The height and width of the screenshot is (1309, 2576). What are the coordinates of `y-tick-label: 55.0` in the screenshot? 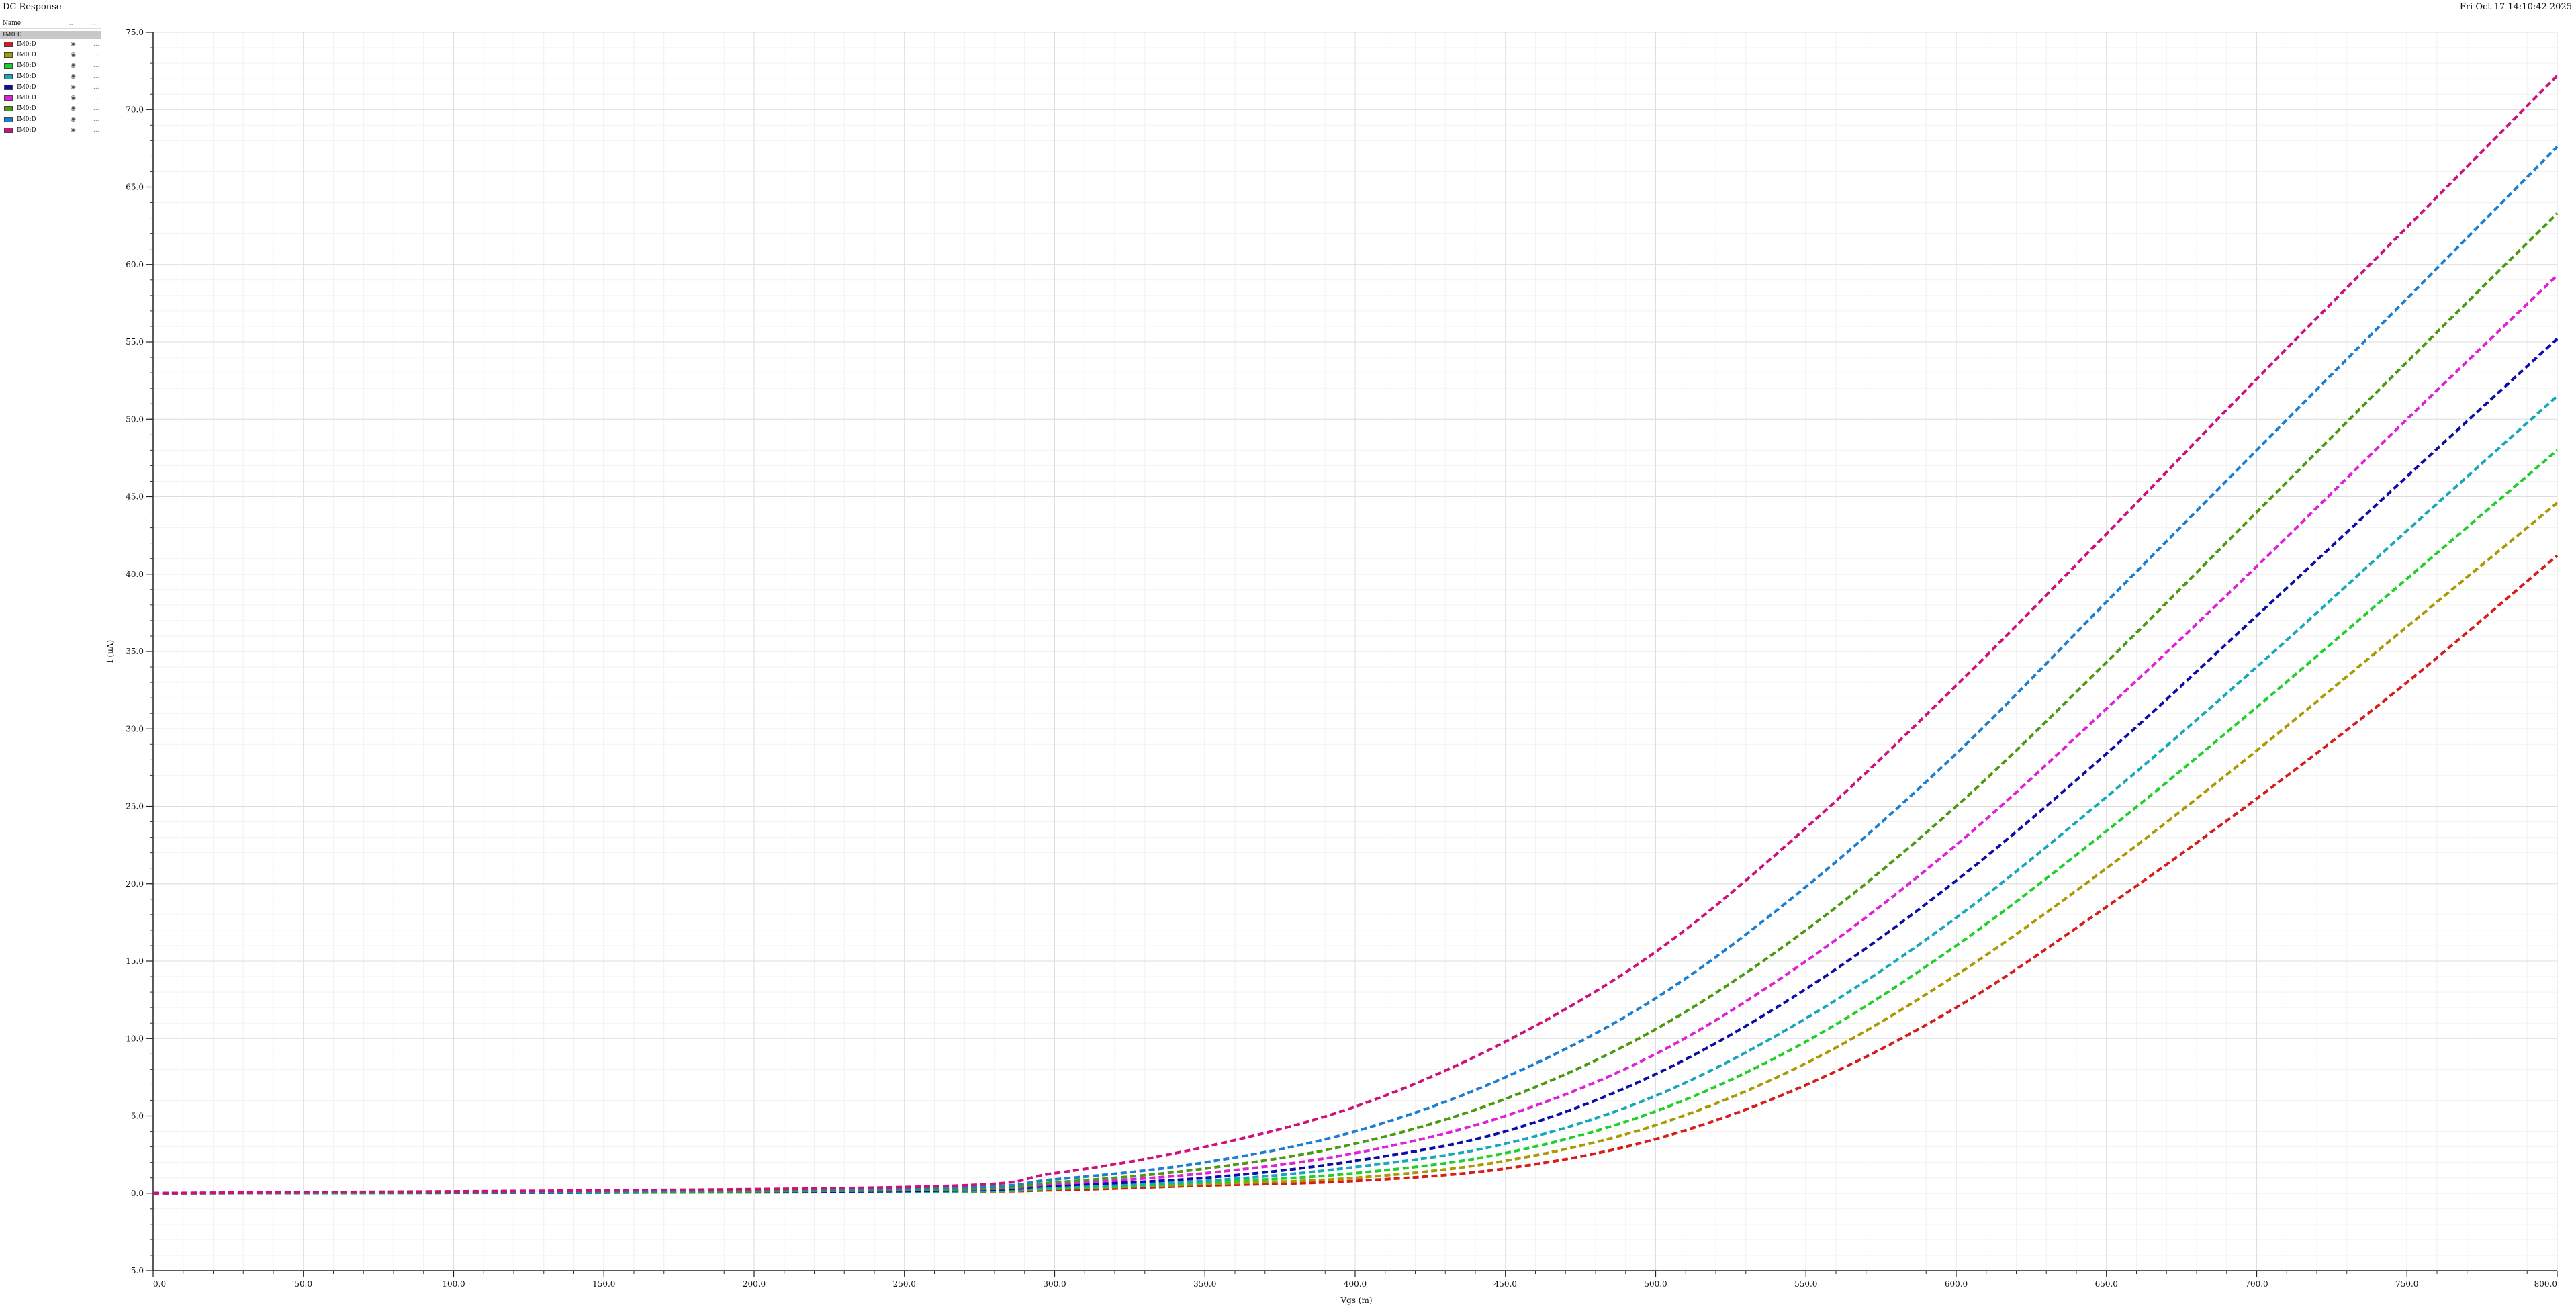 It's located at (135, 342).